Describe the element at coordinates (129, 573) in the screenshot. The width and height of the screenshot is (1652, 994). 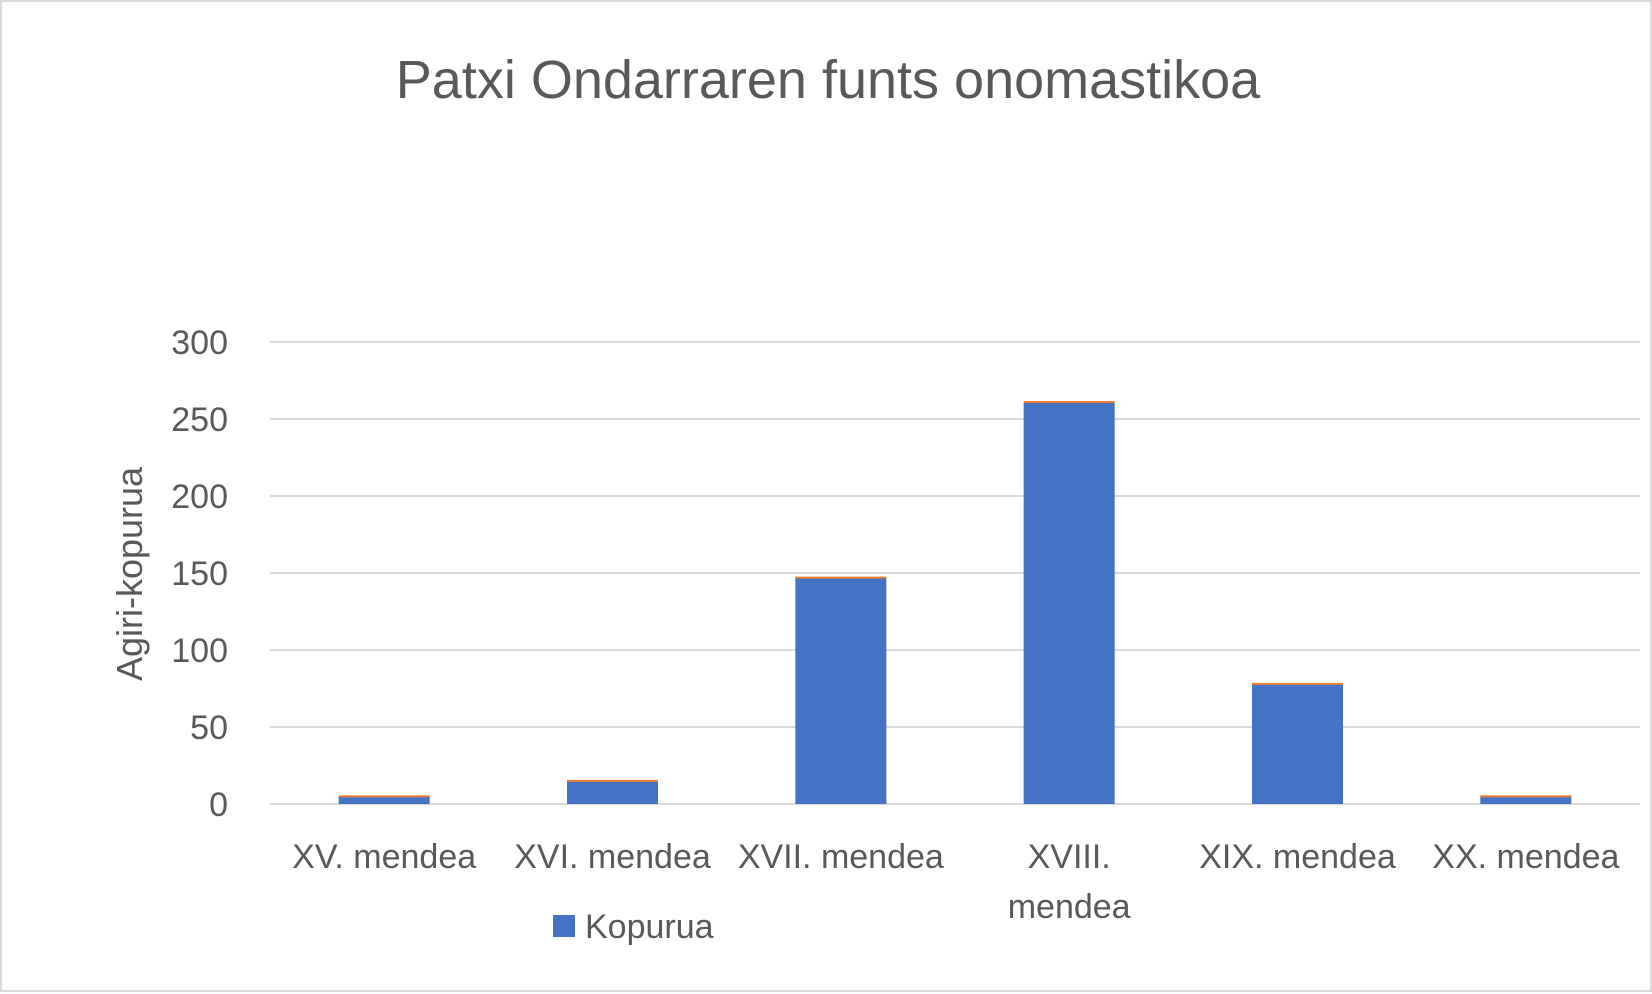
I see `y-axis-label: Agiri-kopurua` at that location.